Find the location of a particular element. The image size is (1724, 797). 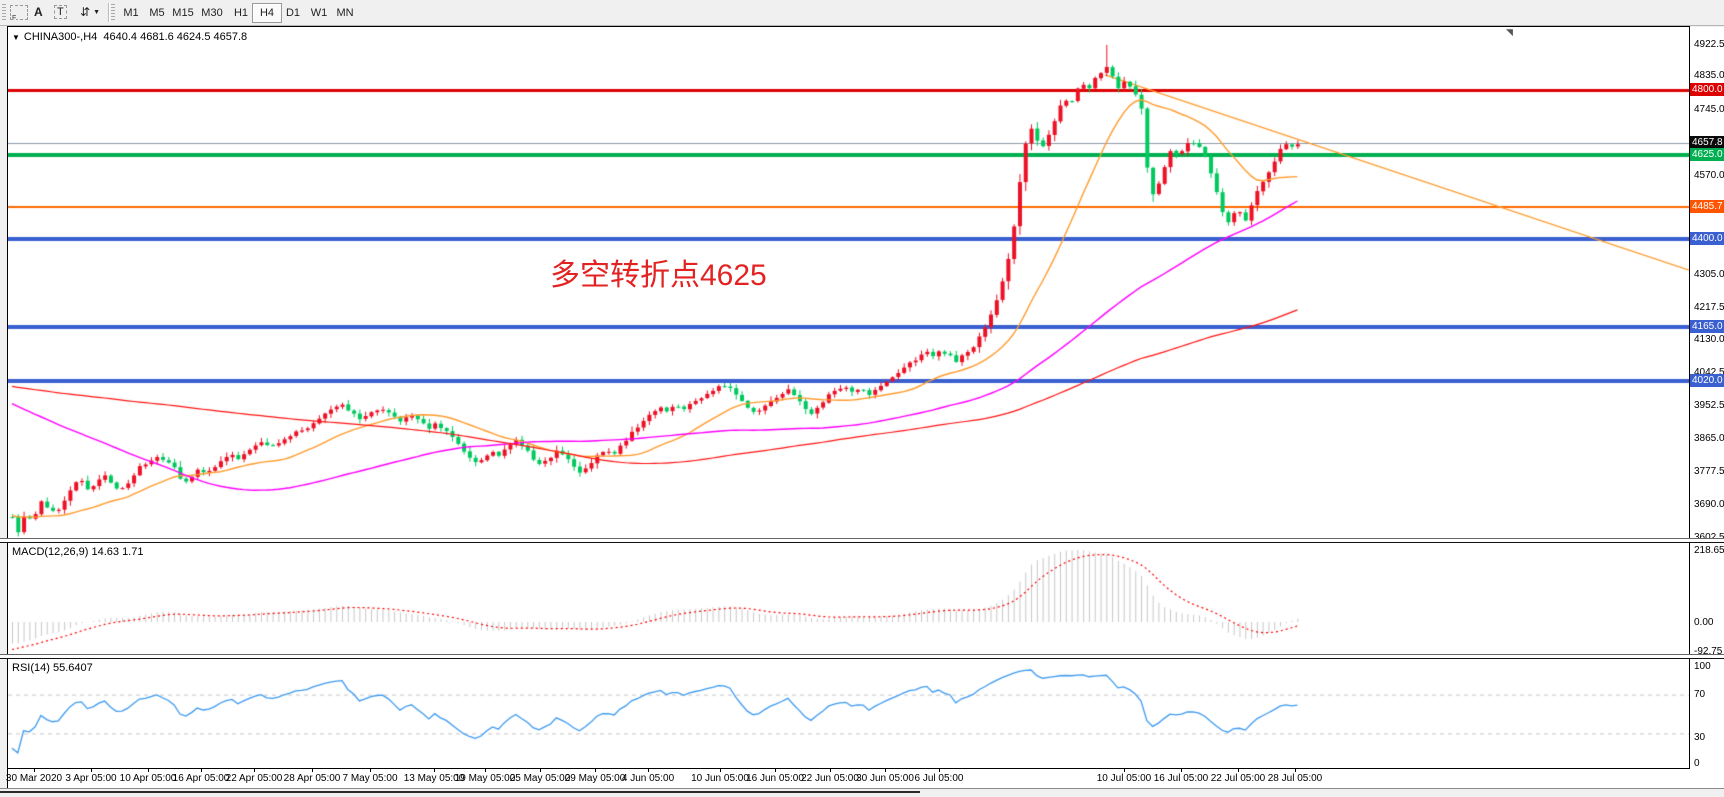

date-tick-label: 22 Apr 05:00 is located at coordinates (254, 778).